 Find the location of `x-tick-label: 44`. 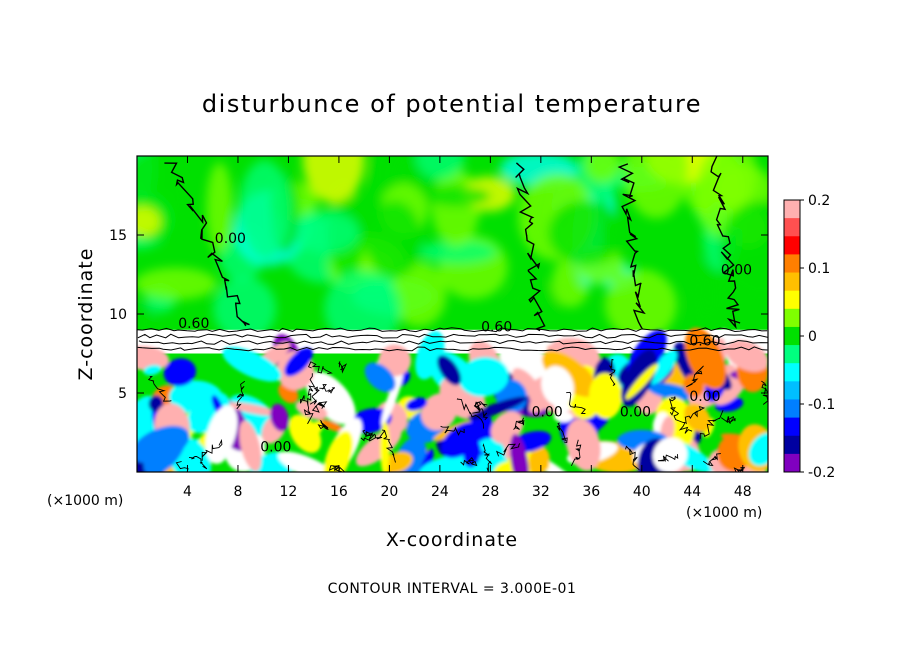

x-tick-label: 44 is located at coordinates (692, 492).